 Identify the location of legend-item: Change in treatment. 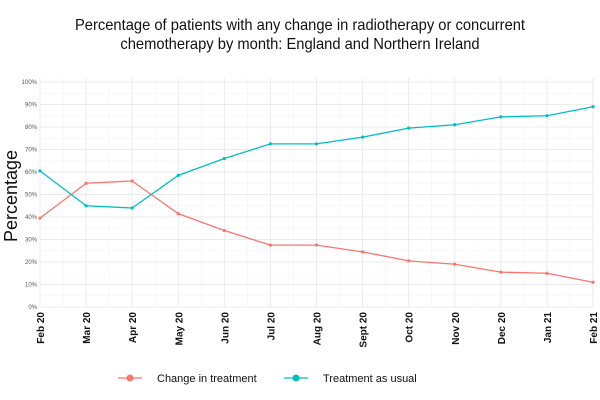
(187, 379).